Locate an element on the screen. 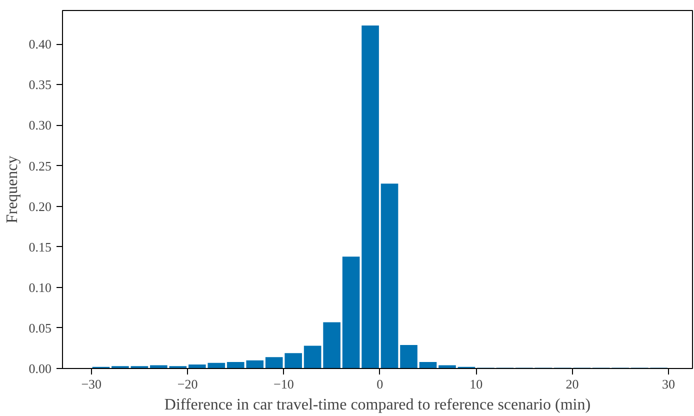  x-tick-label: −30 is located at coordinates (91, 384).